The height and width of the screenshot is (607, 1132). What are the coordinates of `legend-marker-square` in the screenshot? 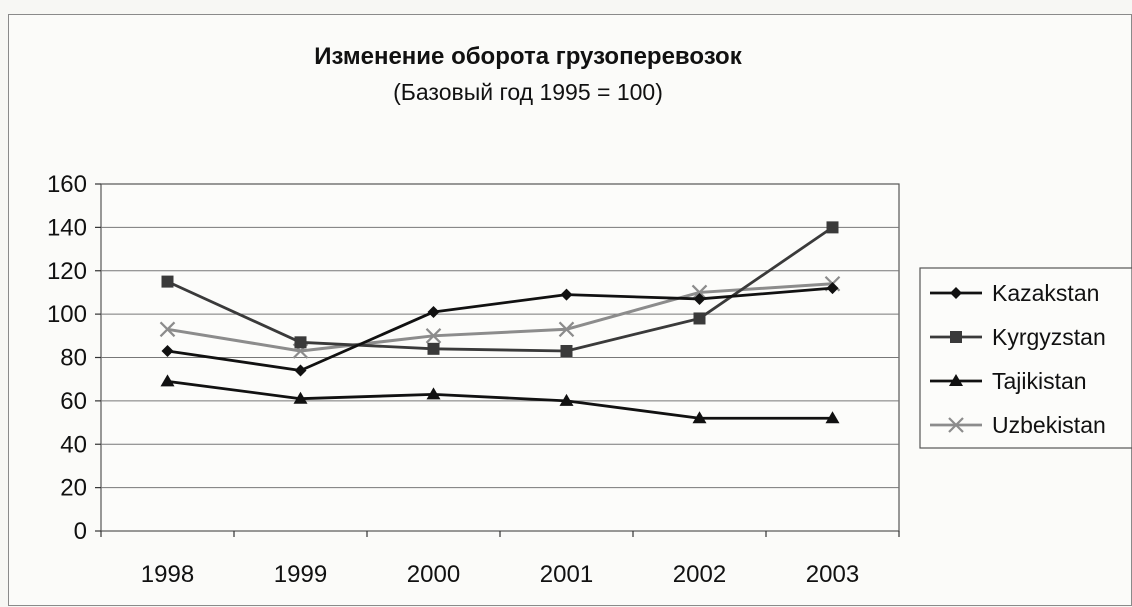 It's located at (956, 337).